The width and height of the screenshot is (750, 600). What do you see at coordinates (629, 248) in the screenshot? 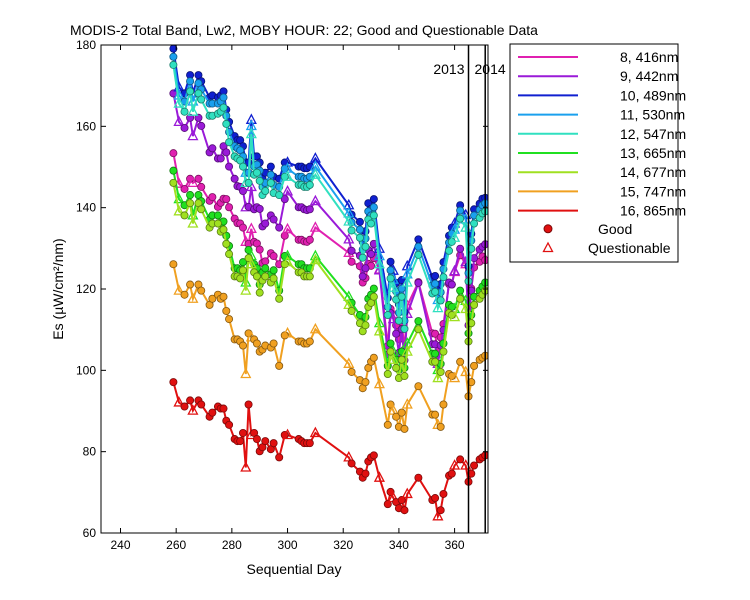
I see `legend-questionable-label: Questionable` at bounding box center [629, 248].